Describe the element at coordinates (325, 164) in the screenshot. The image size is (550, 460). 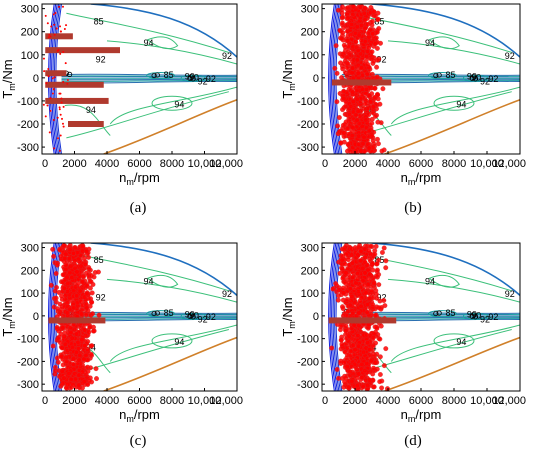
I see `x-tick-label: 0` at that location.